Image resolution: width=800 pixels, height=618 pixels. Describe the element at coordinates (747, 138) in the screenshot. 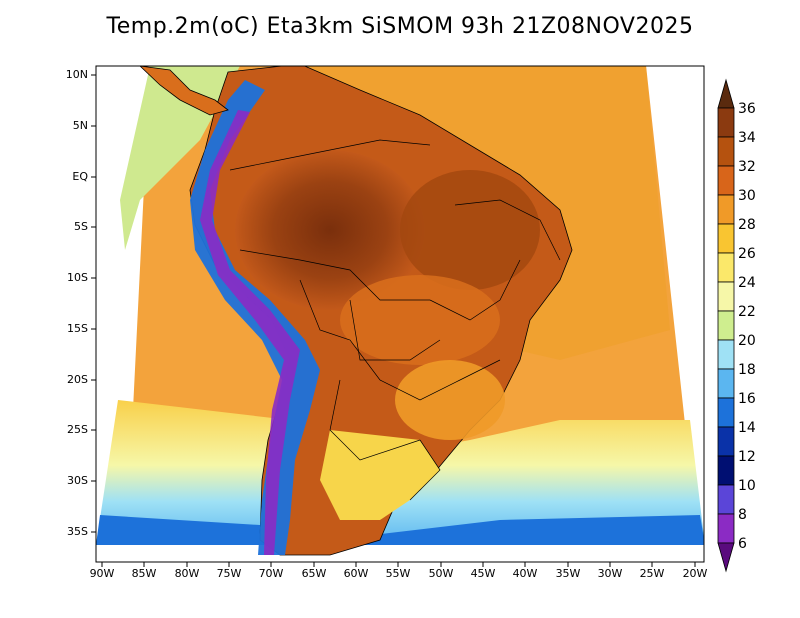

I see `colorbar-label-34: 34` at that location.